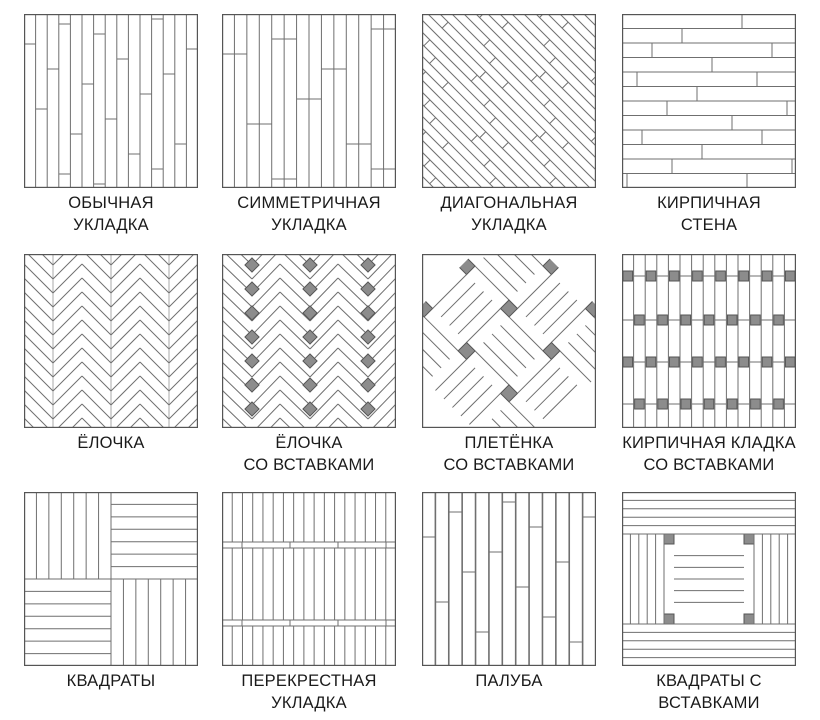  I want to click on pattern-caption: ПАЛУБА, so click(509, 681).